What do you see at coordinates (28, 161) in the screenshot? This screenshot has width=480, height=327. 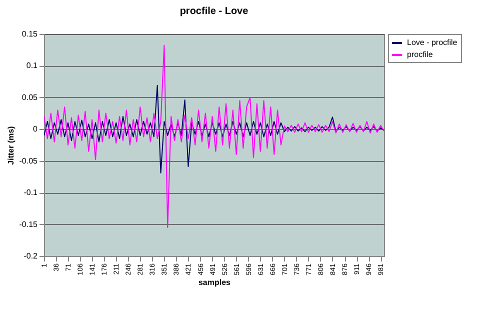 I see `y-tick-label: -0.05` at bounding box center [28, 161].